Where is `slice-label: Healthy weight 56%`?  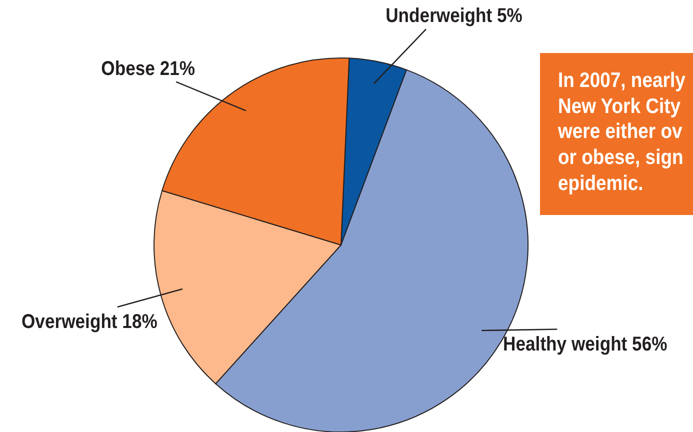 slice-label: Healthy weight 56% is located at coordinates (585, 343).